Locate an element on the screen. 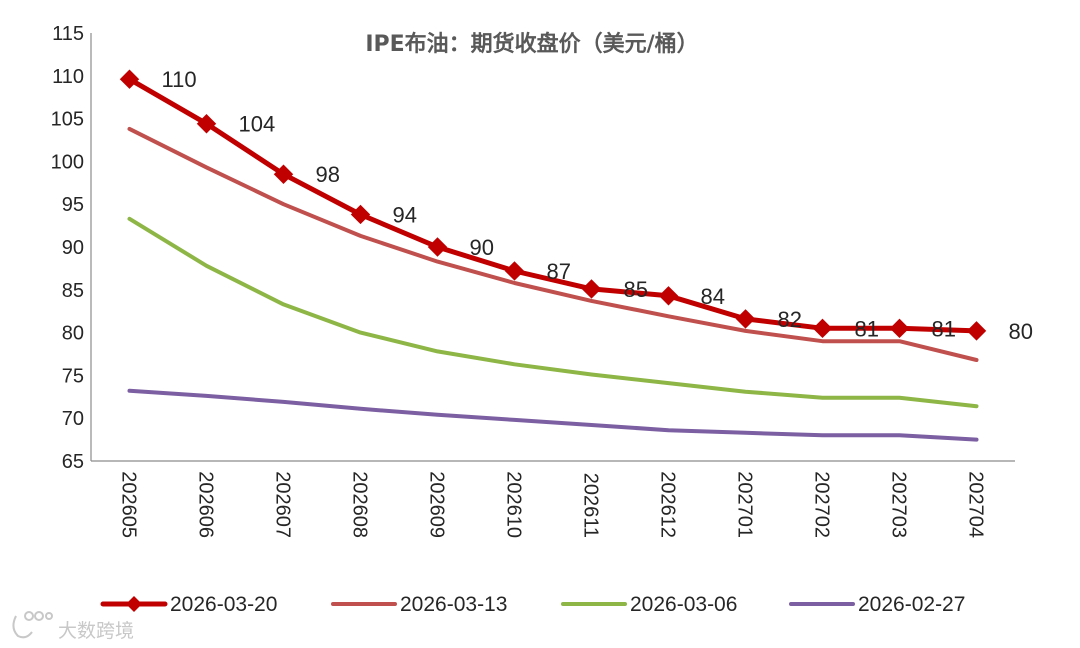  y-tick-label: 100 is located at coordinates (67, 162).